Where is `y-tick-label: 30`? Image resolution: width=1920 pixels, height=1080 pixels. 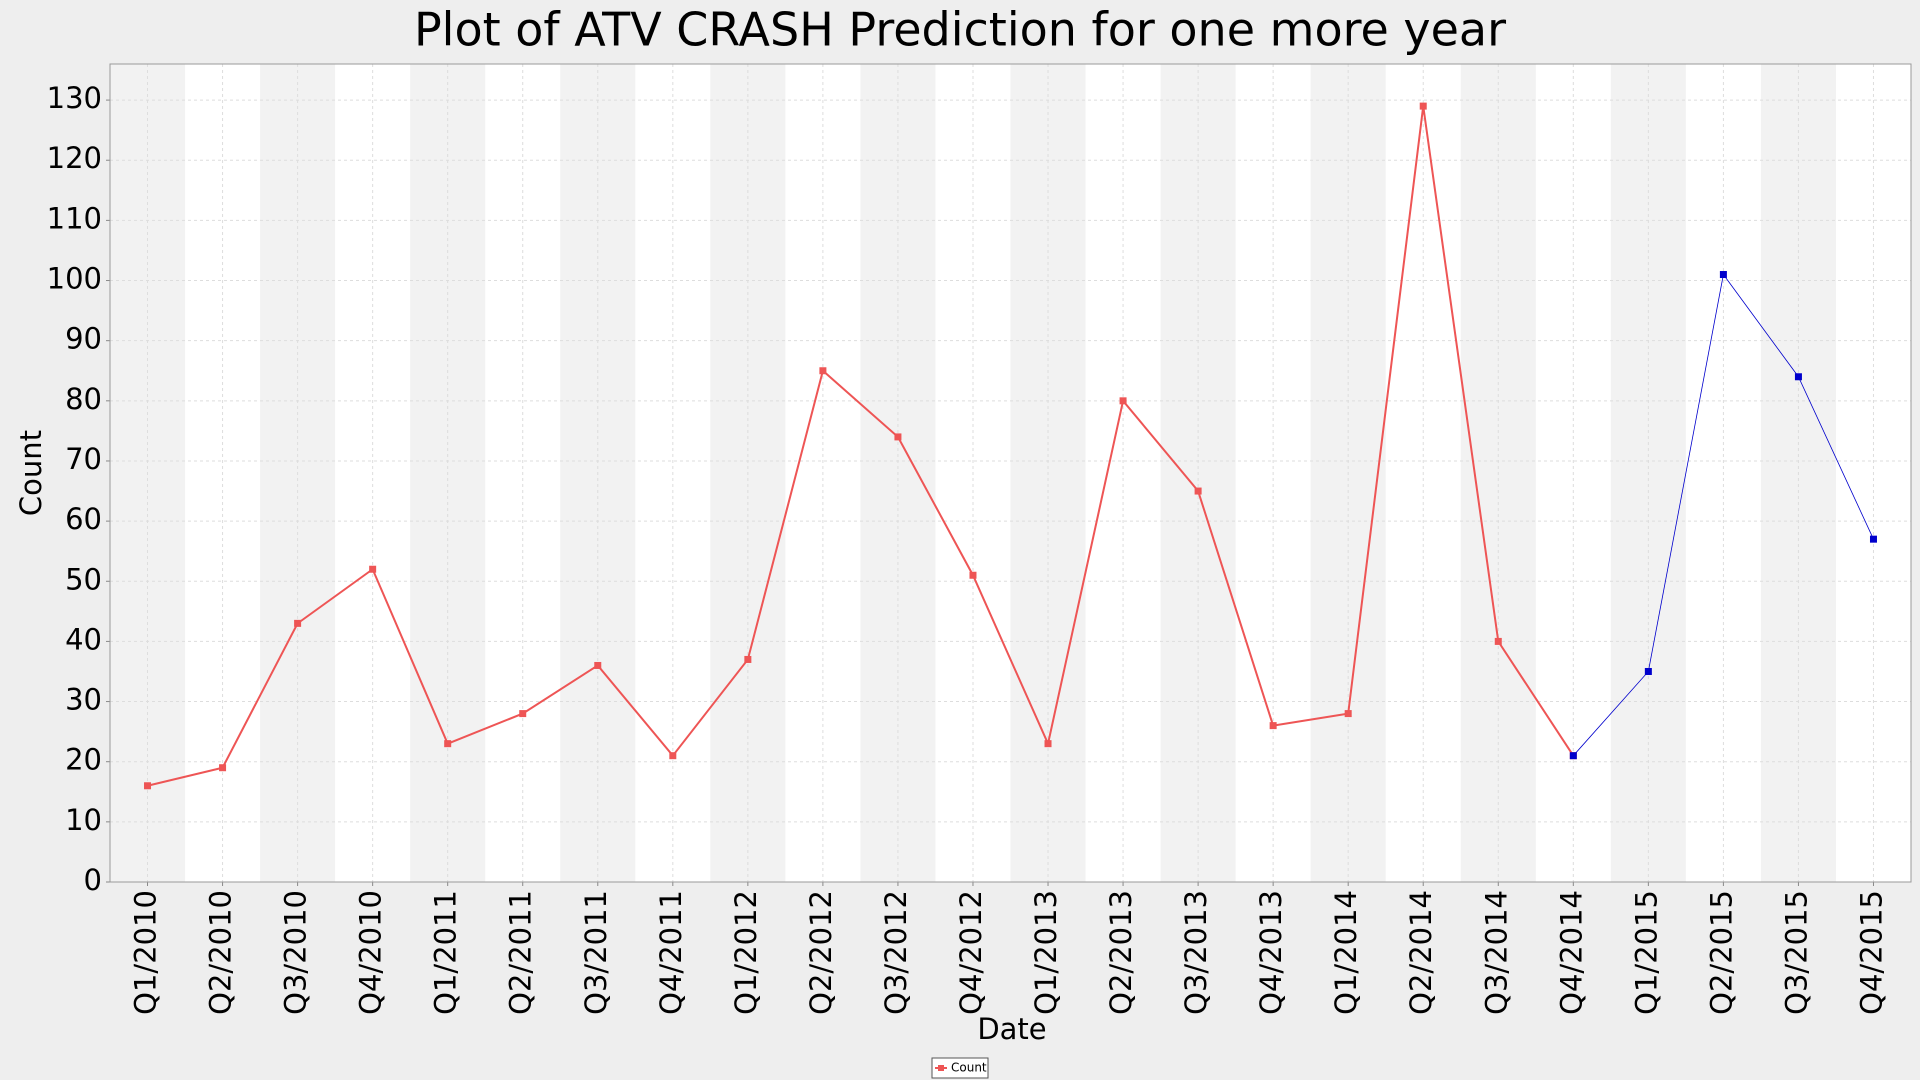 y-tick-label: 30 is located at coordinates (83, 700).